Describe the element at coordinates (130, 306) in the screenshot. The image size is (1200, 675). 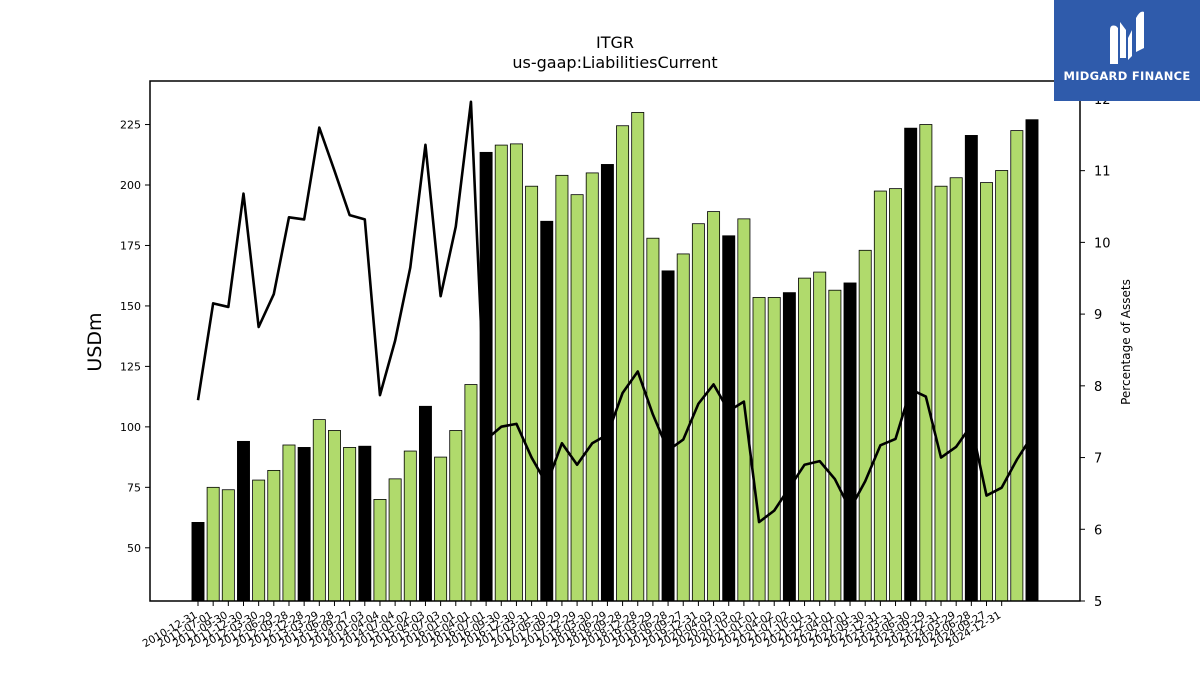
I see `y-tick-label: 150` at that location.